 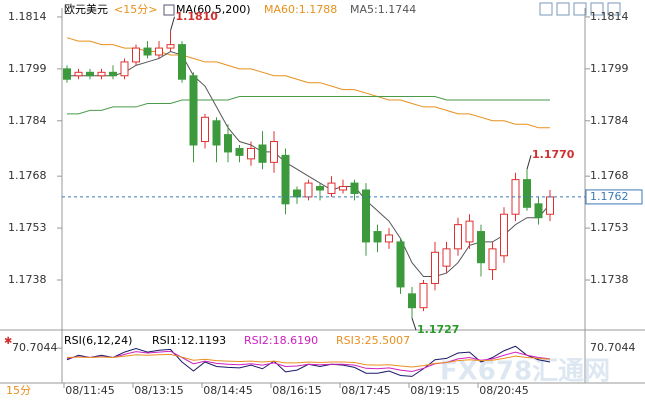 I want to click on x-tick-label: 08/14:45, so click(x=227, y=390).